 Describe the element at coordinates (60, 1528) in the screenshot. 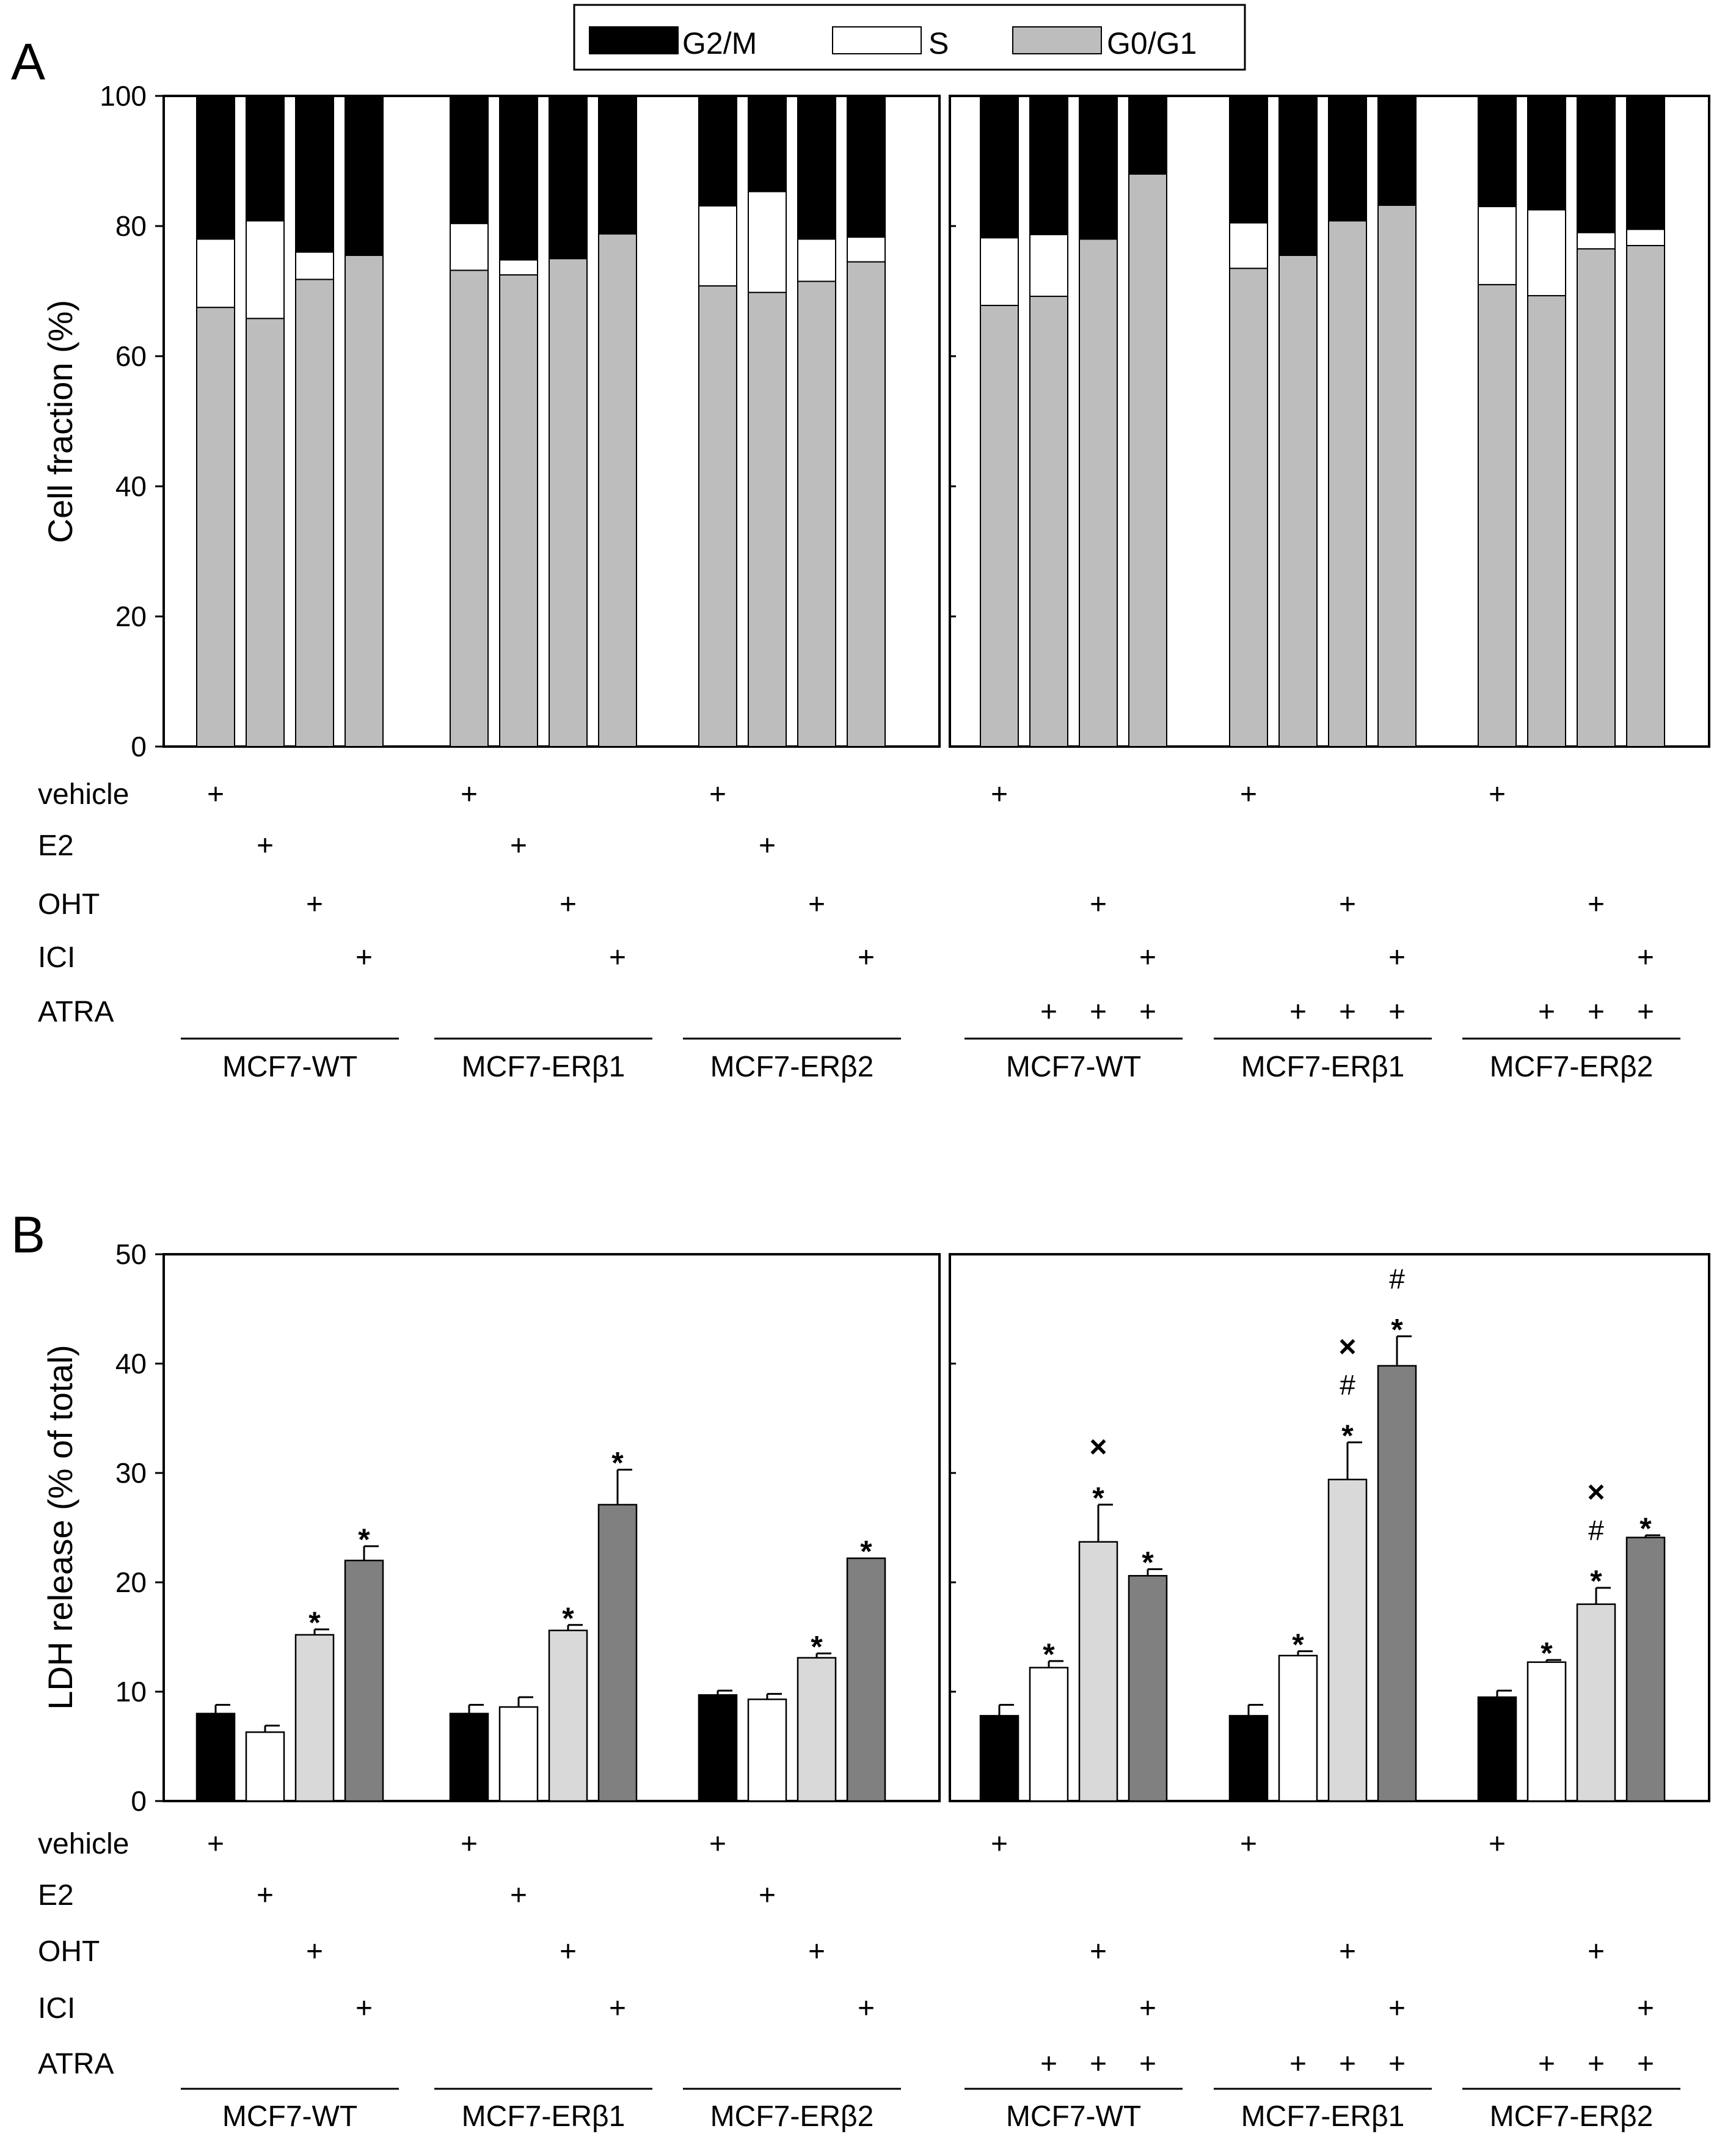

I see `panel-b-ylabel: LDH release (% of total)` at that location.